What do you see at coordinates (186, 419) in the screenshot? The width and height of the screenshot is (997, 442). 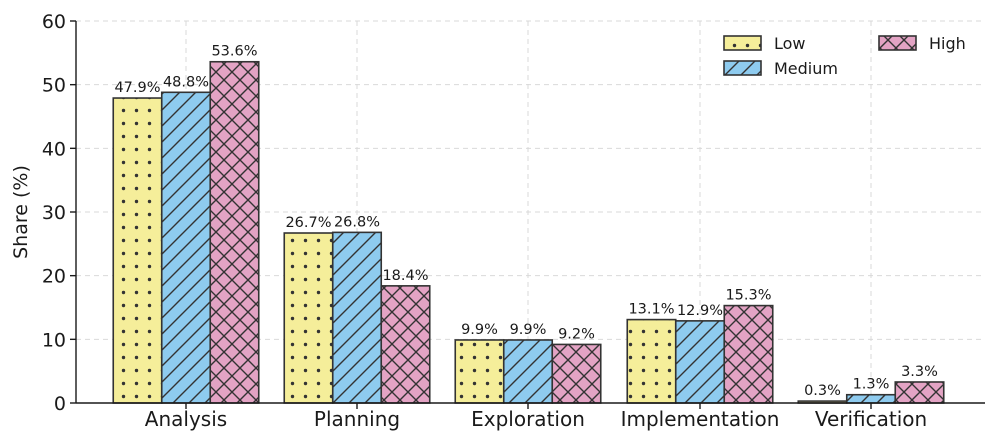 I see `x-tick-label: Analysis` at bounding box center [186, 419].